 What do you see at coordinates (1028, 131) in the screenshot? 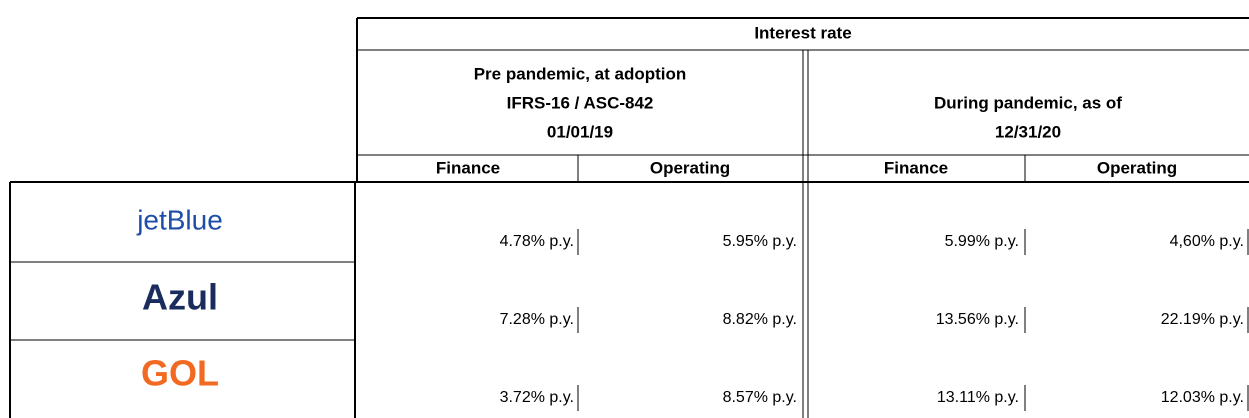
I see `group-header: 12/31/20` at bounding box center [1028, 131].